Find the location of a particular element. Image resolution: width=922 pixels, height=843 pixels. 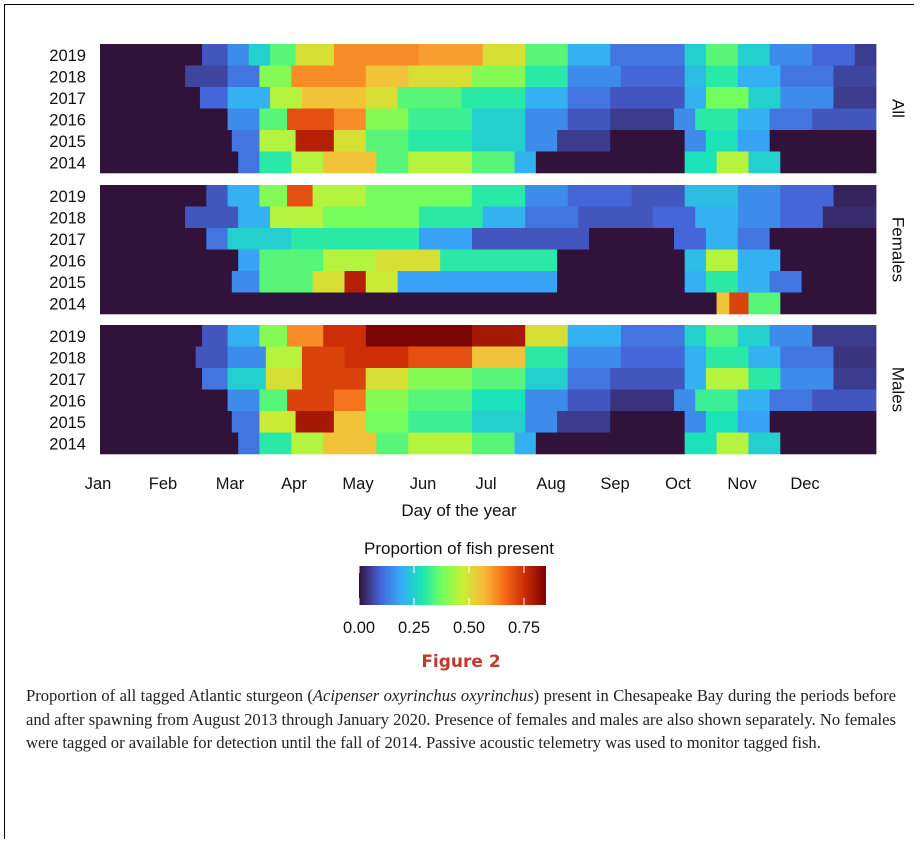

x-tick-label: Apr is located at coordinates (294, 484).